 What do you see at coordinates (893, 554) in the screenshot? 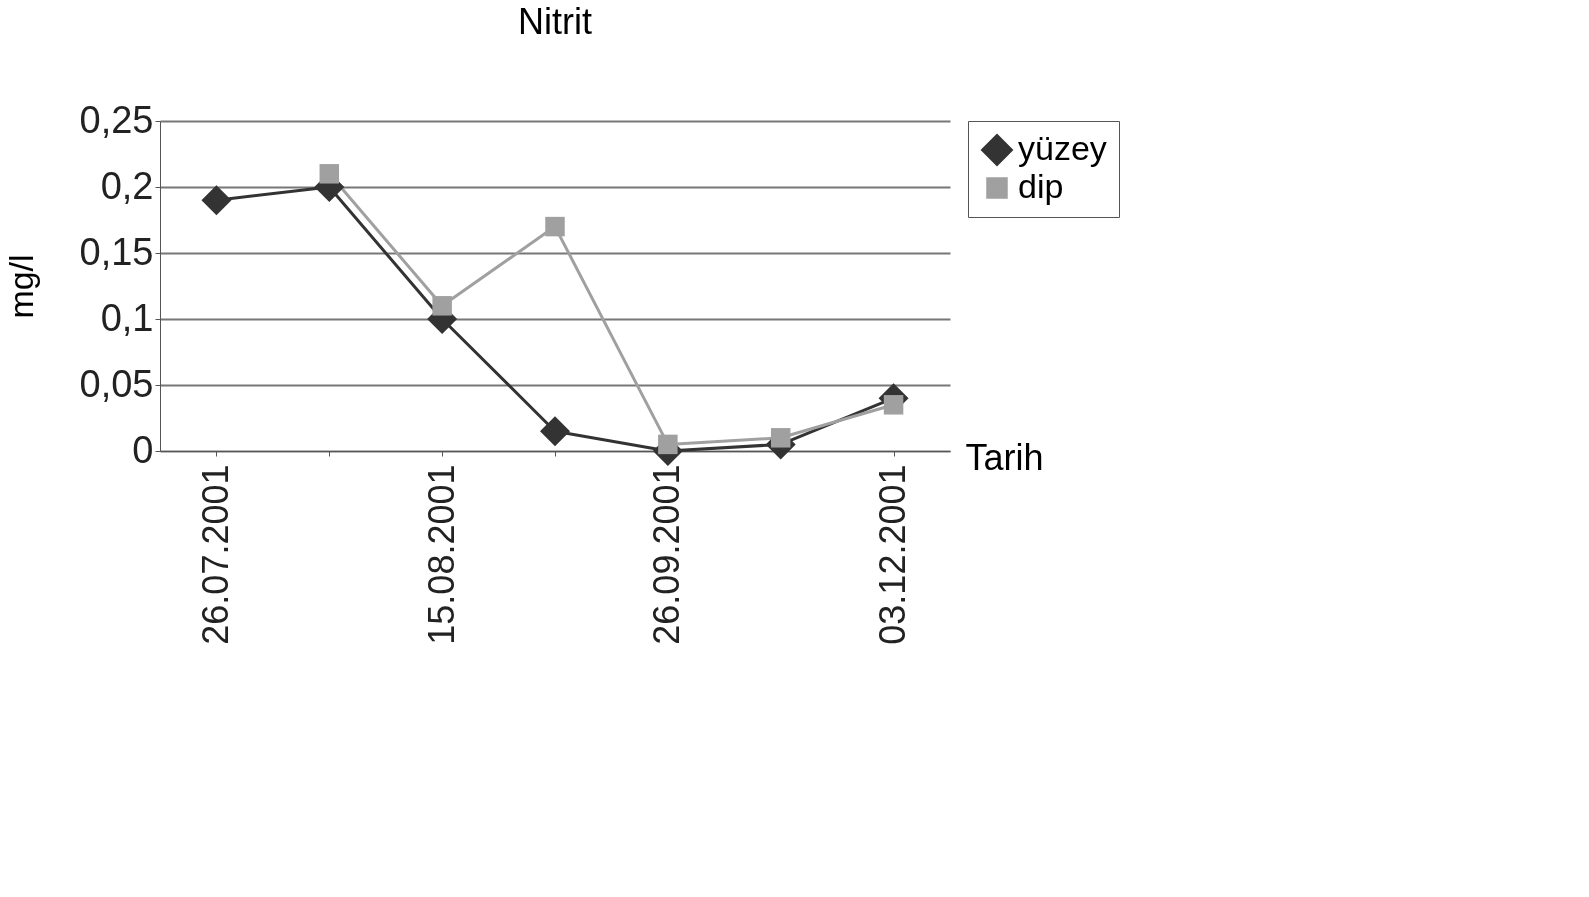
I see `x-tick-label: 03.12.2001` at bounding box center [893, 554].